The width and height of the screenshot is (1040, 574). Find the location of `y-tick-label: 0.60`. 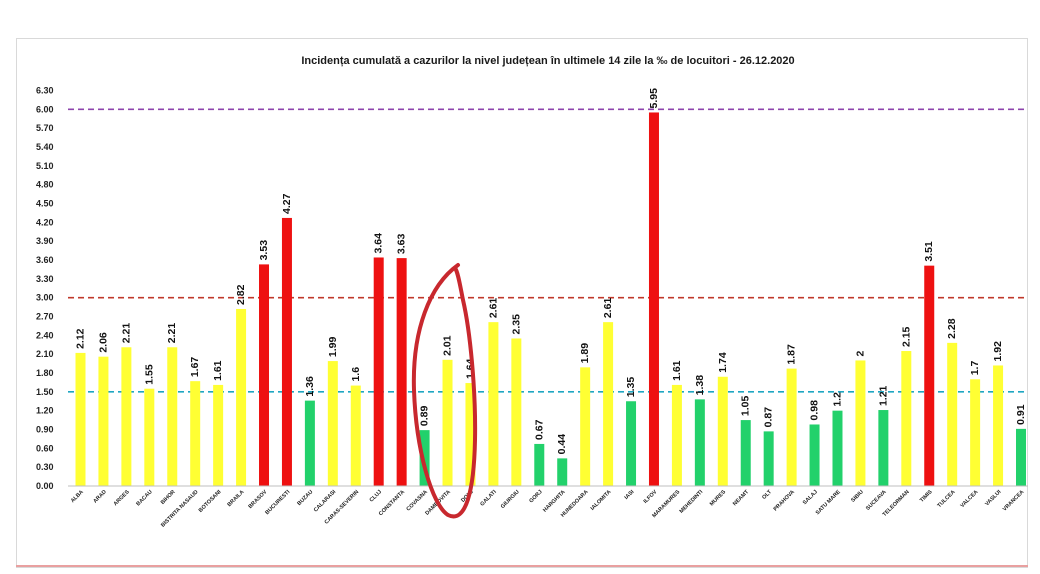

y-tick-label: 0.60 is located at coordinates (45, 448).